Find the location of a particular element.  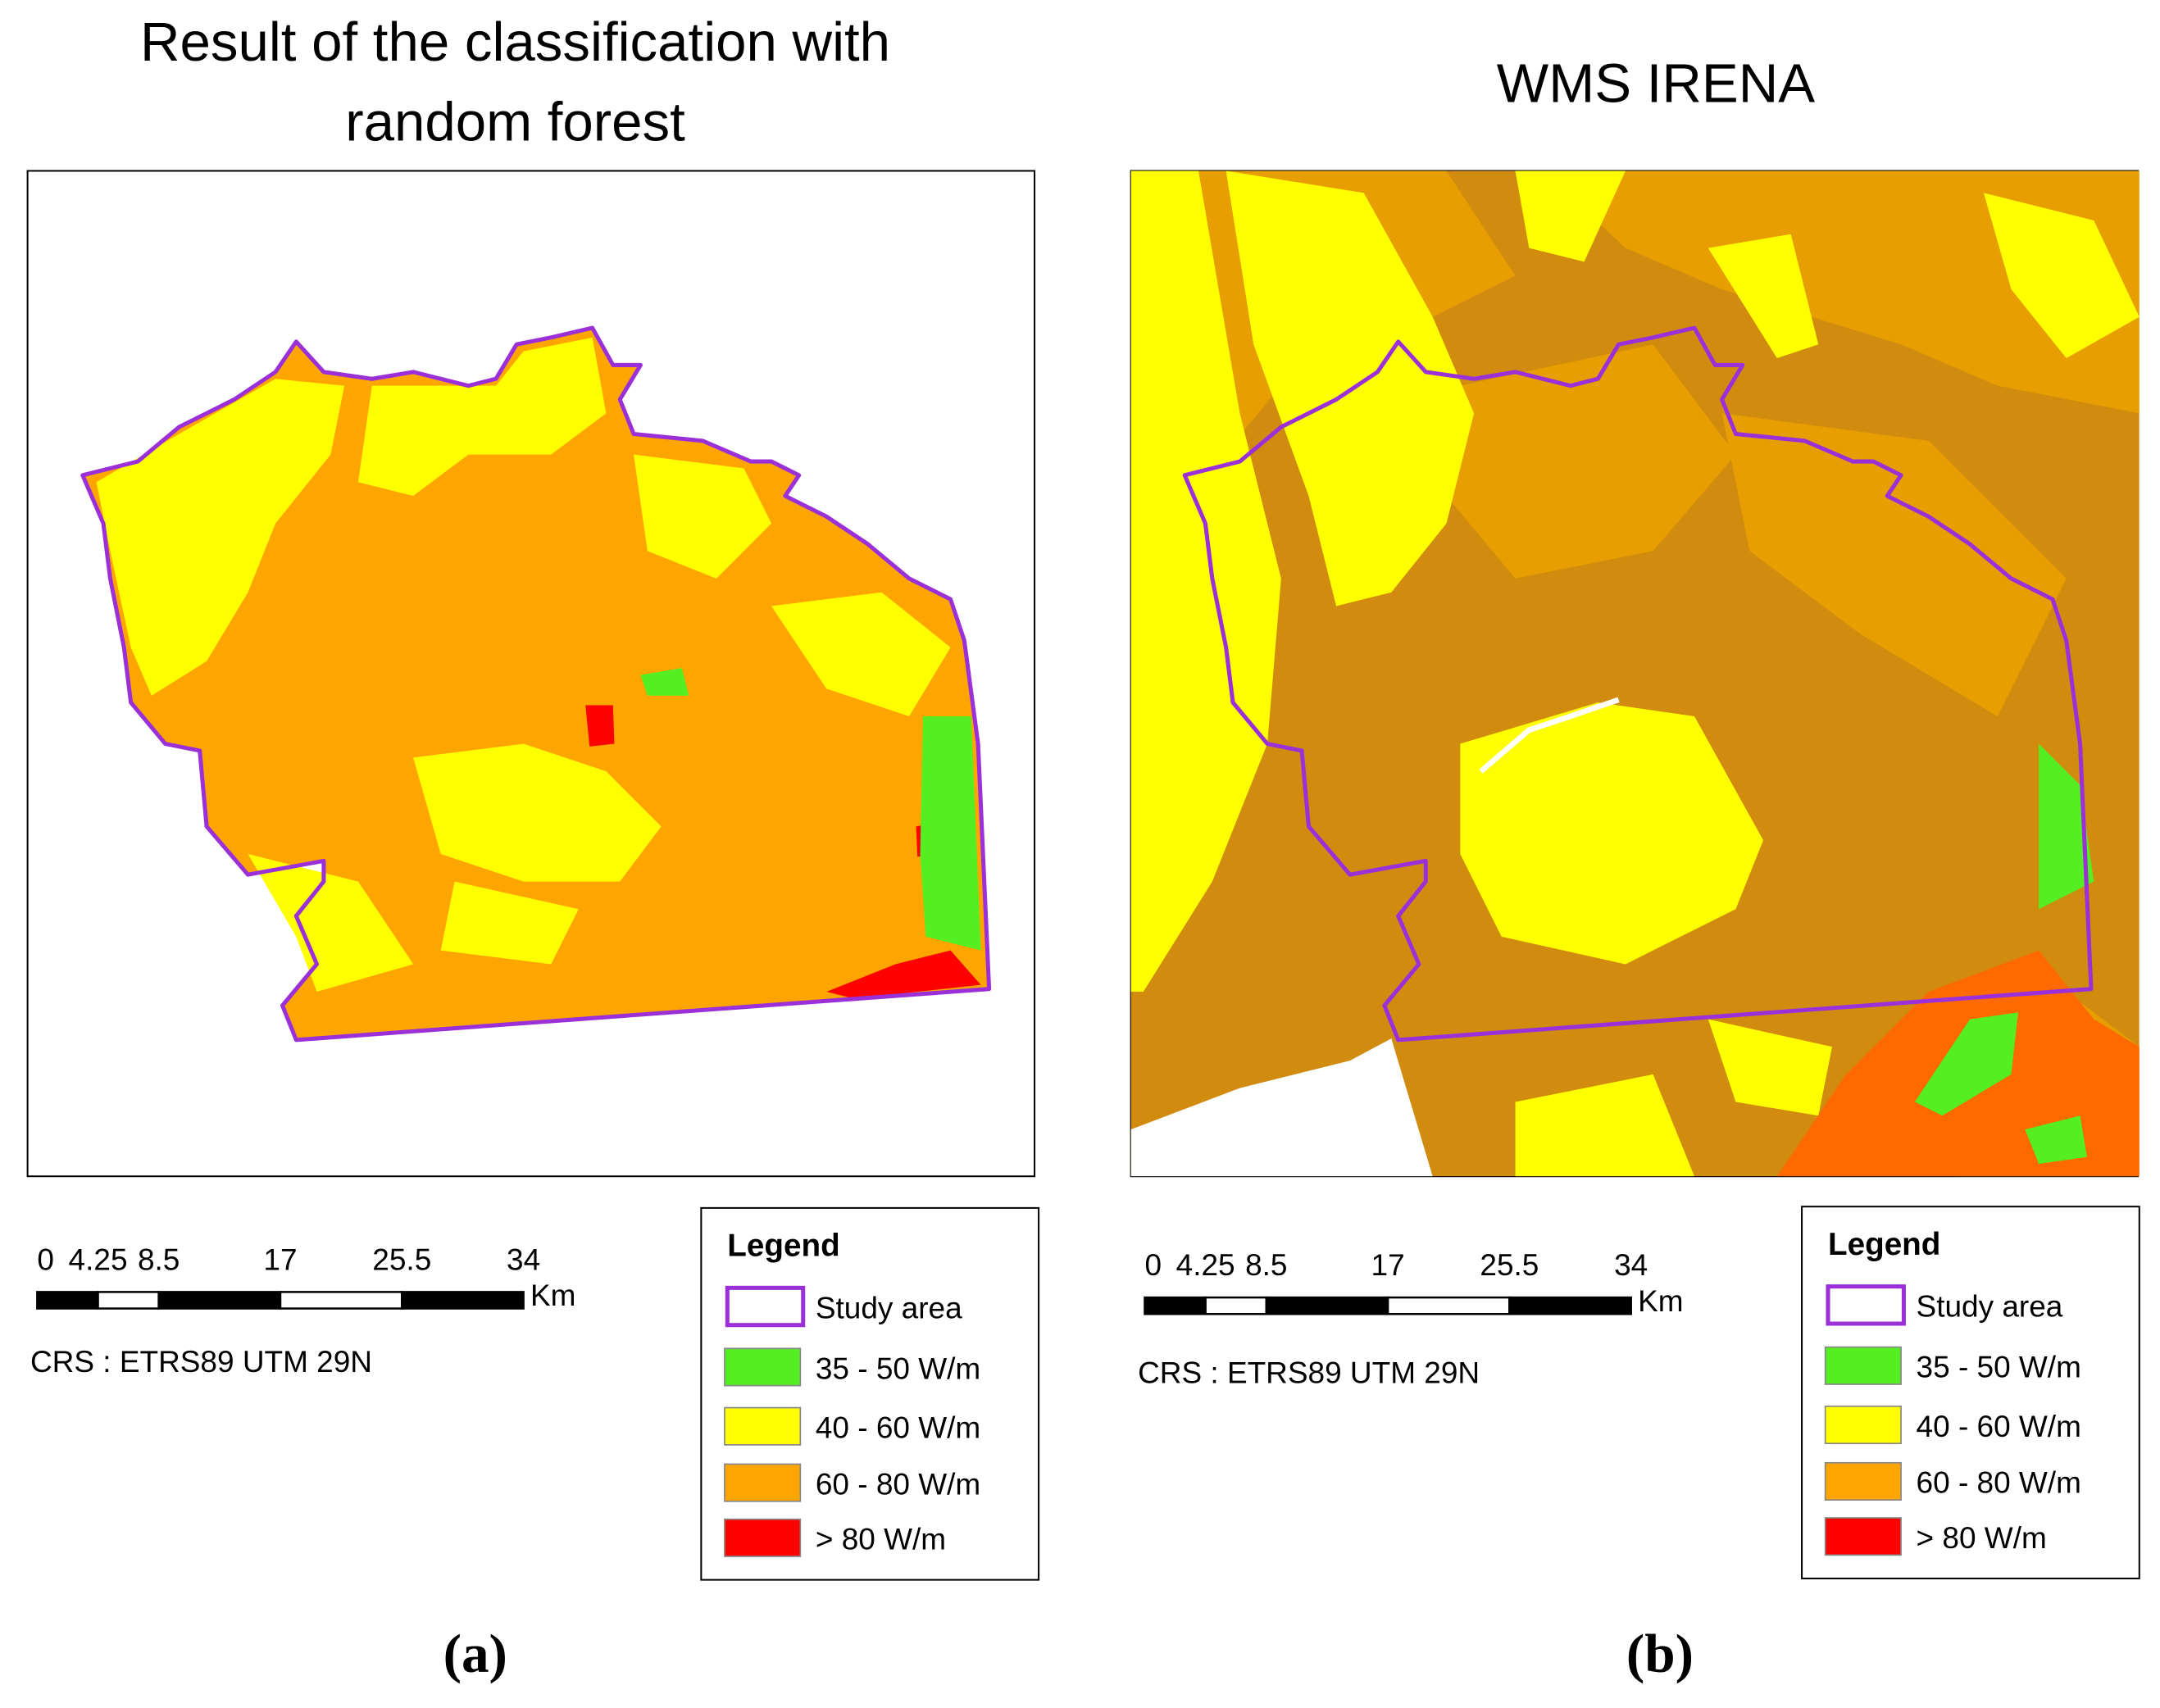

panel-title: Result of the classification with is located at coordinates (515, 42).